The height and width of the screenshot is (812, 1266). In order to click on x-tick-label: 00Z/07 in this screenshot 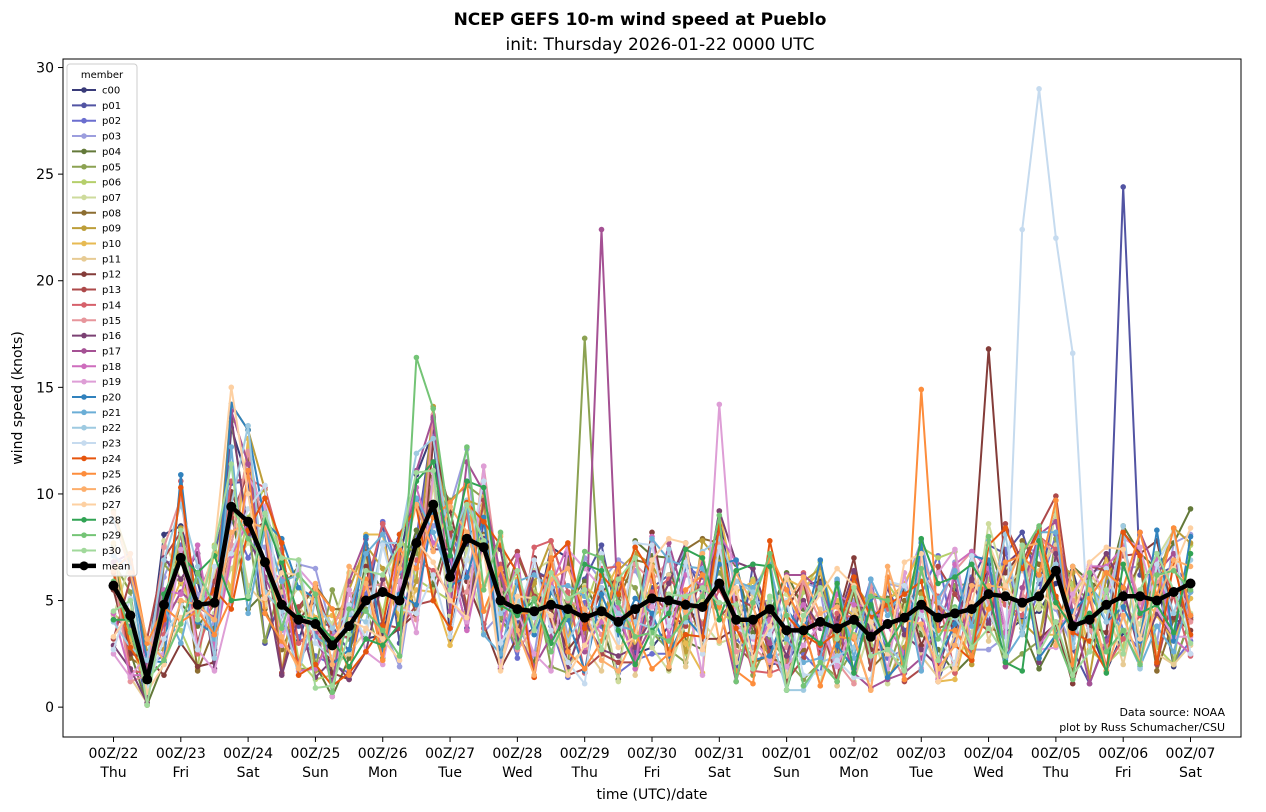, I will do `click(1191, 754)`.